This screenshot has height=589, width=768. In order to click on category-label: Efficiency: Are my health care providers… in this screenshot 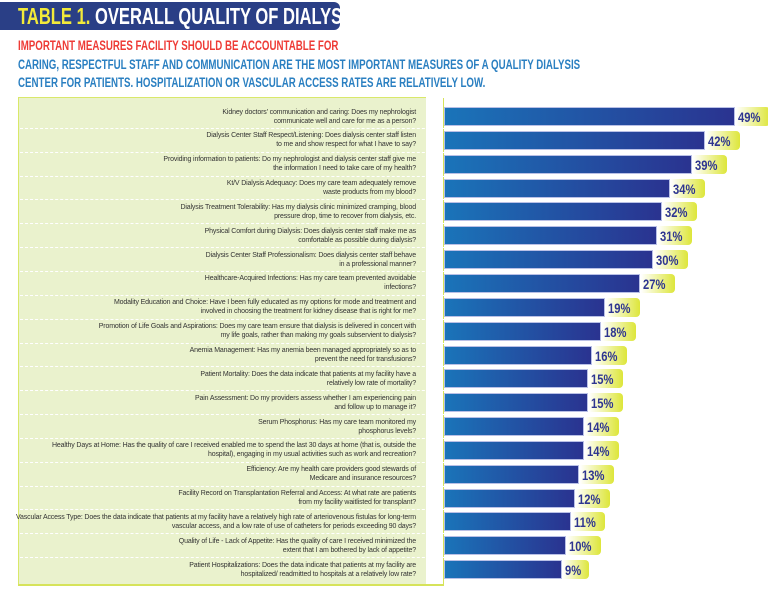, I will do `click(208, 474)`.